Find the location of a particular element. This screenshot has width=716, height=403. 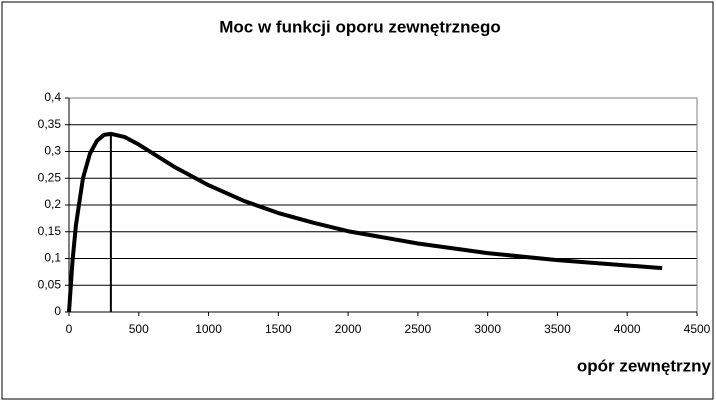

x-tick-label: 4000 is located at coordinates (627, 329).